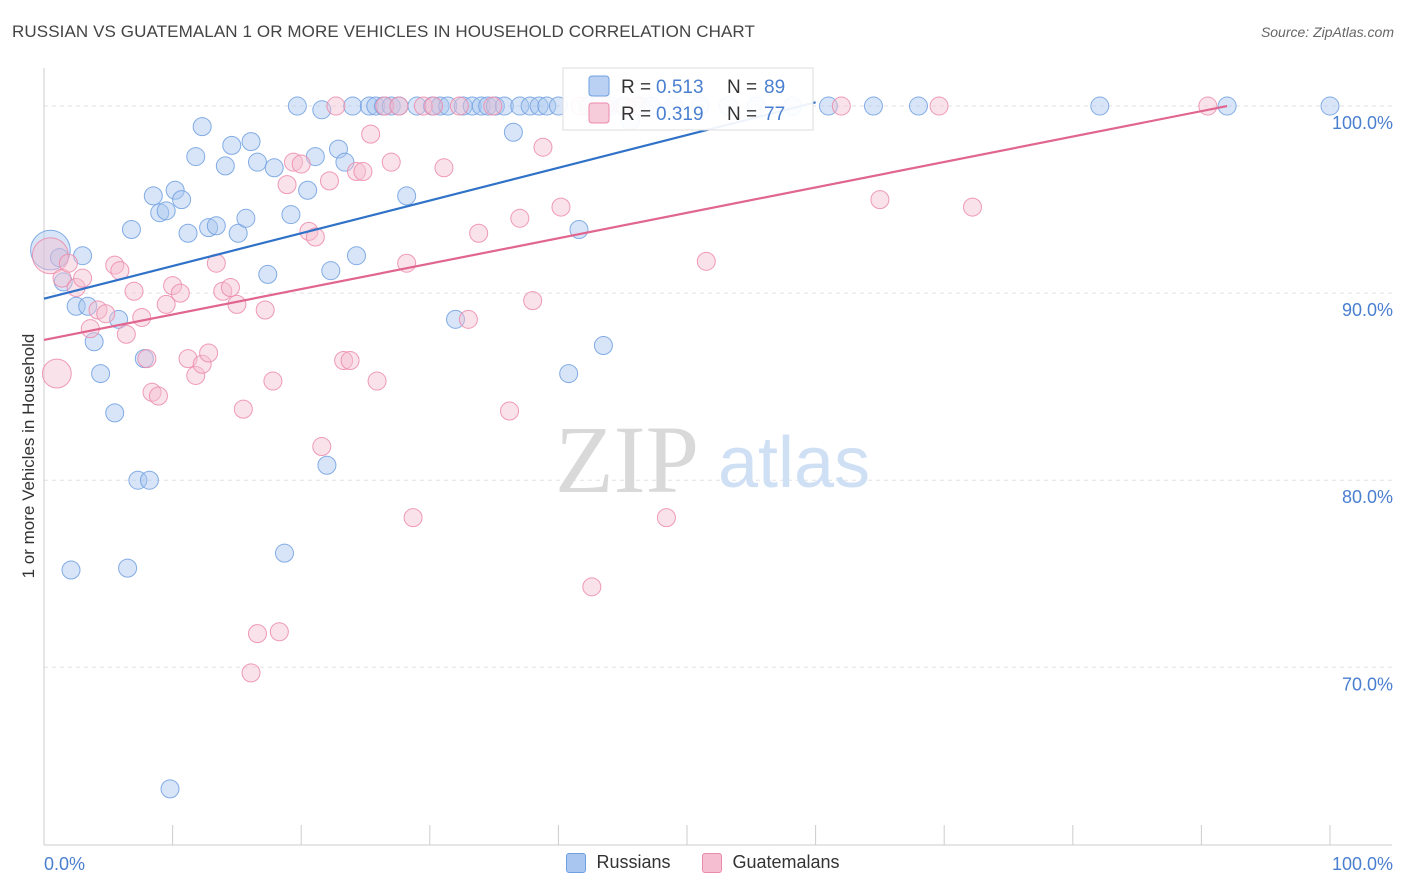  Describe the element at coordinates (1367, 684) in the screenshot. I see `y-tick-label: 70.0%` at that location.